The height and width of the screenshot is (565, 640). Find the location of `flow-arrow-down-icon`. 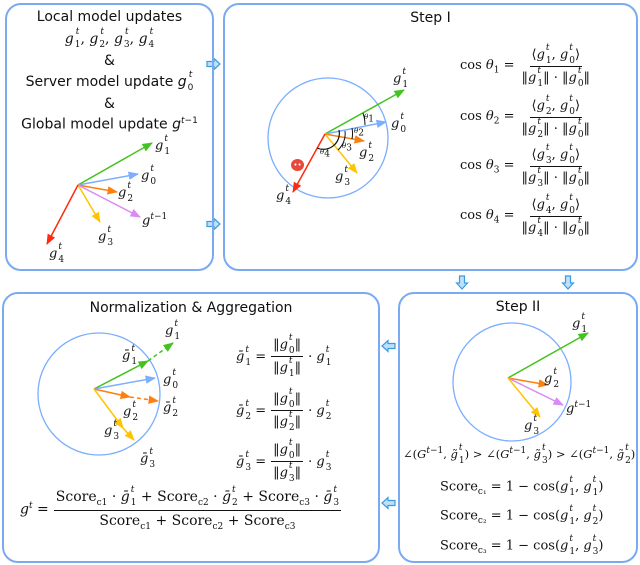

flow-arrow-down-icon is located at coordinates (568, 282).